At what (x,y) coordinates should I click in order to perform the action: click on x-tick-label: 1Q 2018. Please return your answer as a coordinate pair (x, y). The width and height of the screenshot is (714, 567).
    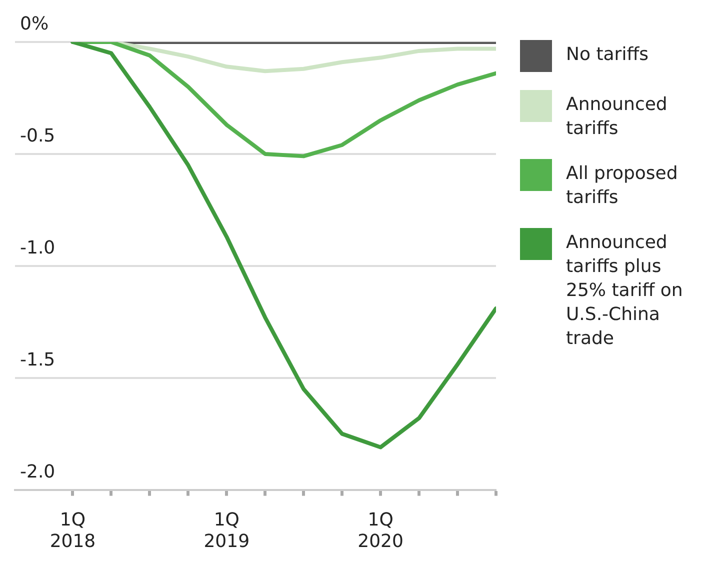
    Looking at the image, I should click on (73, 530).